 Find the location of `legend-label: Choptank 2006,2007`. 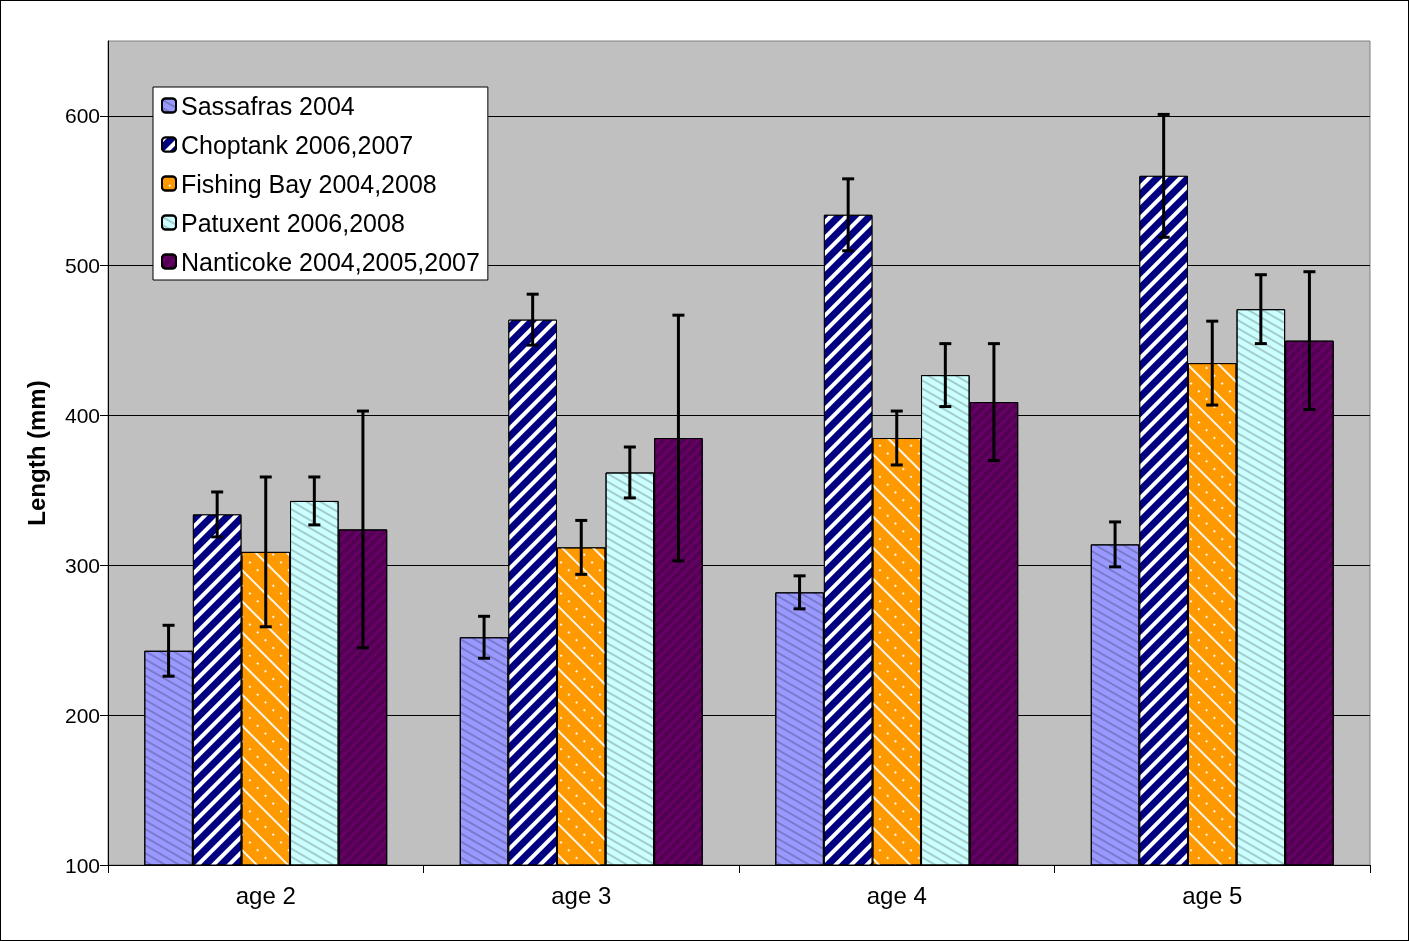

legend-label: Choptank 2006,2007 is located at coordinates (297, 144).